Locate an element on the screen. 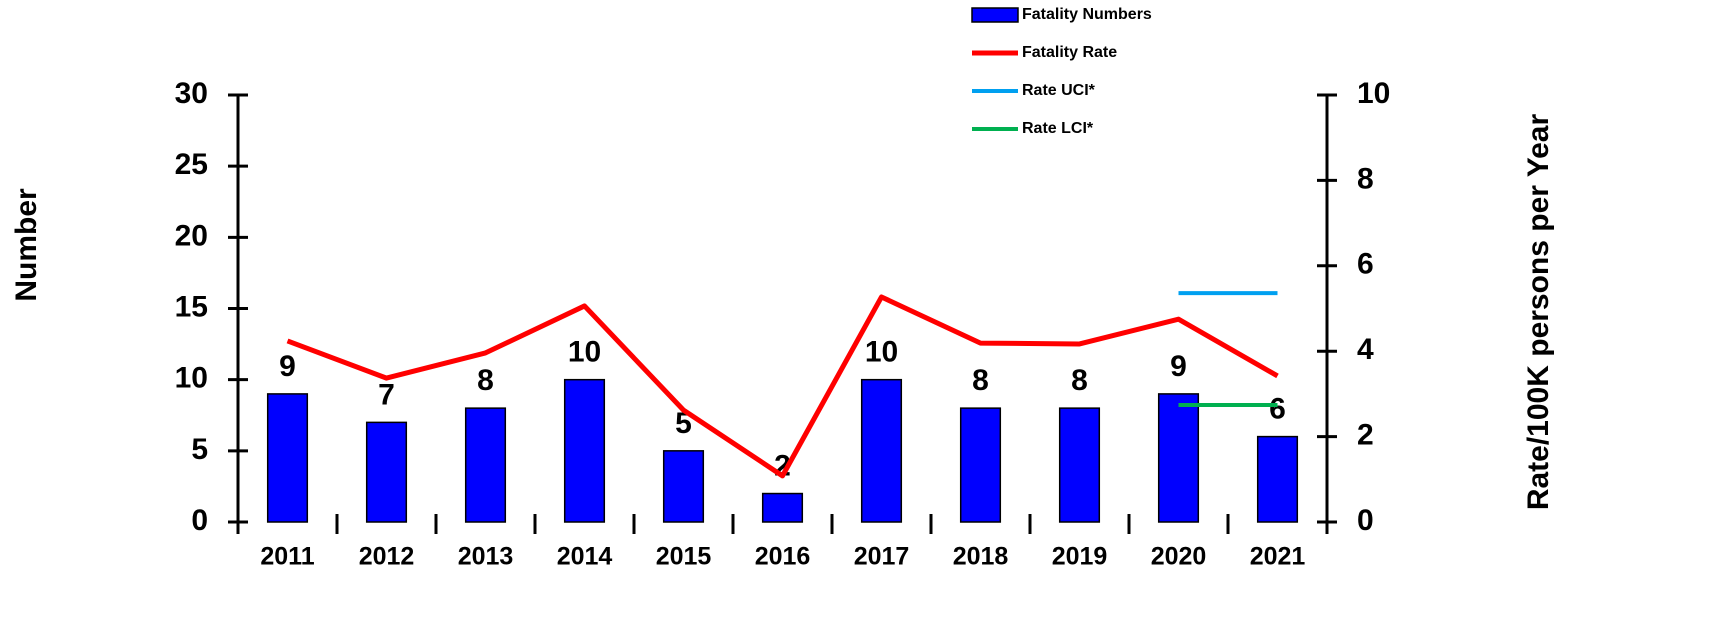 This screenshot has width=1725, height=627. x-tick-label: 2017 is located at coordinates (882, 557).